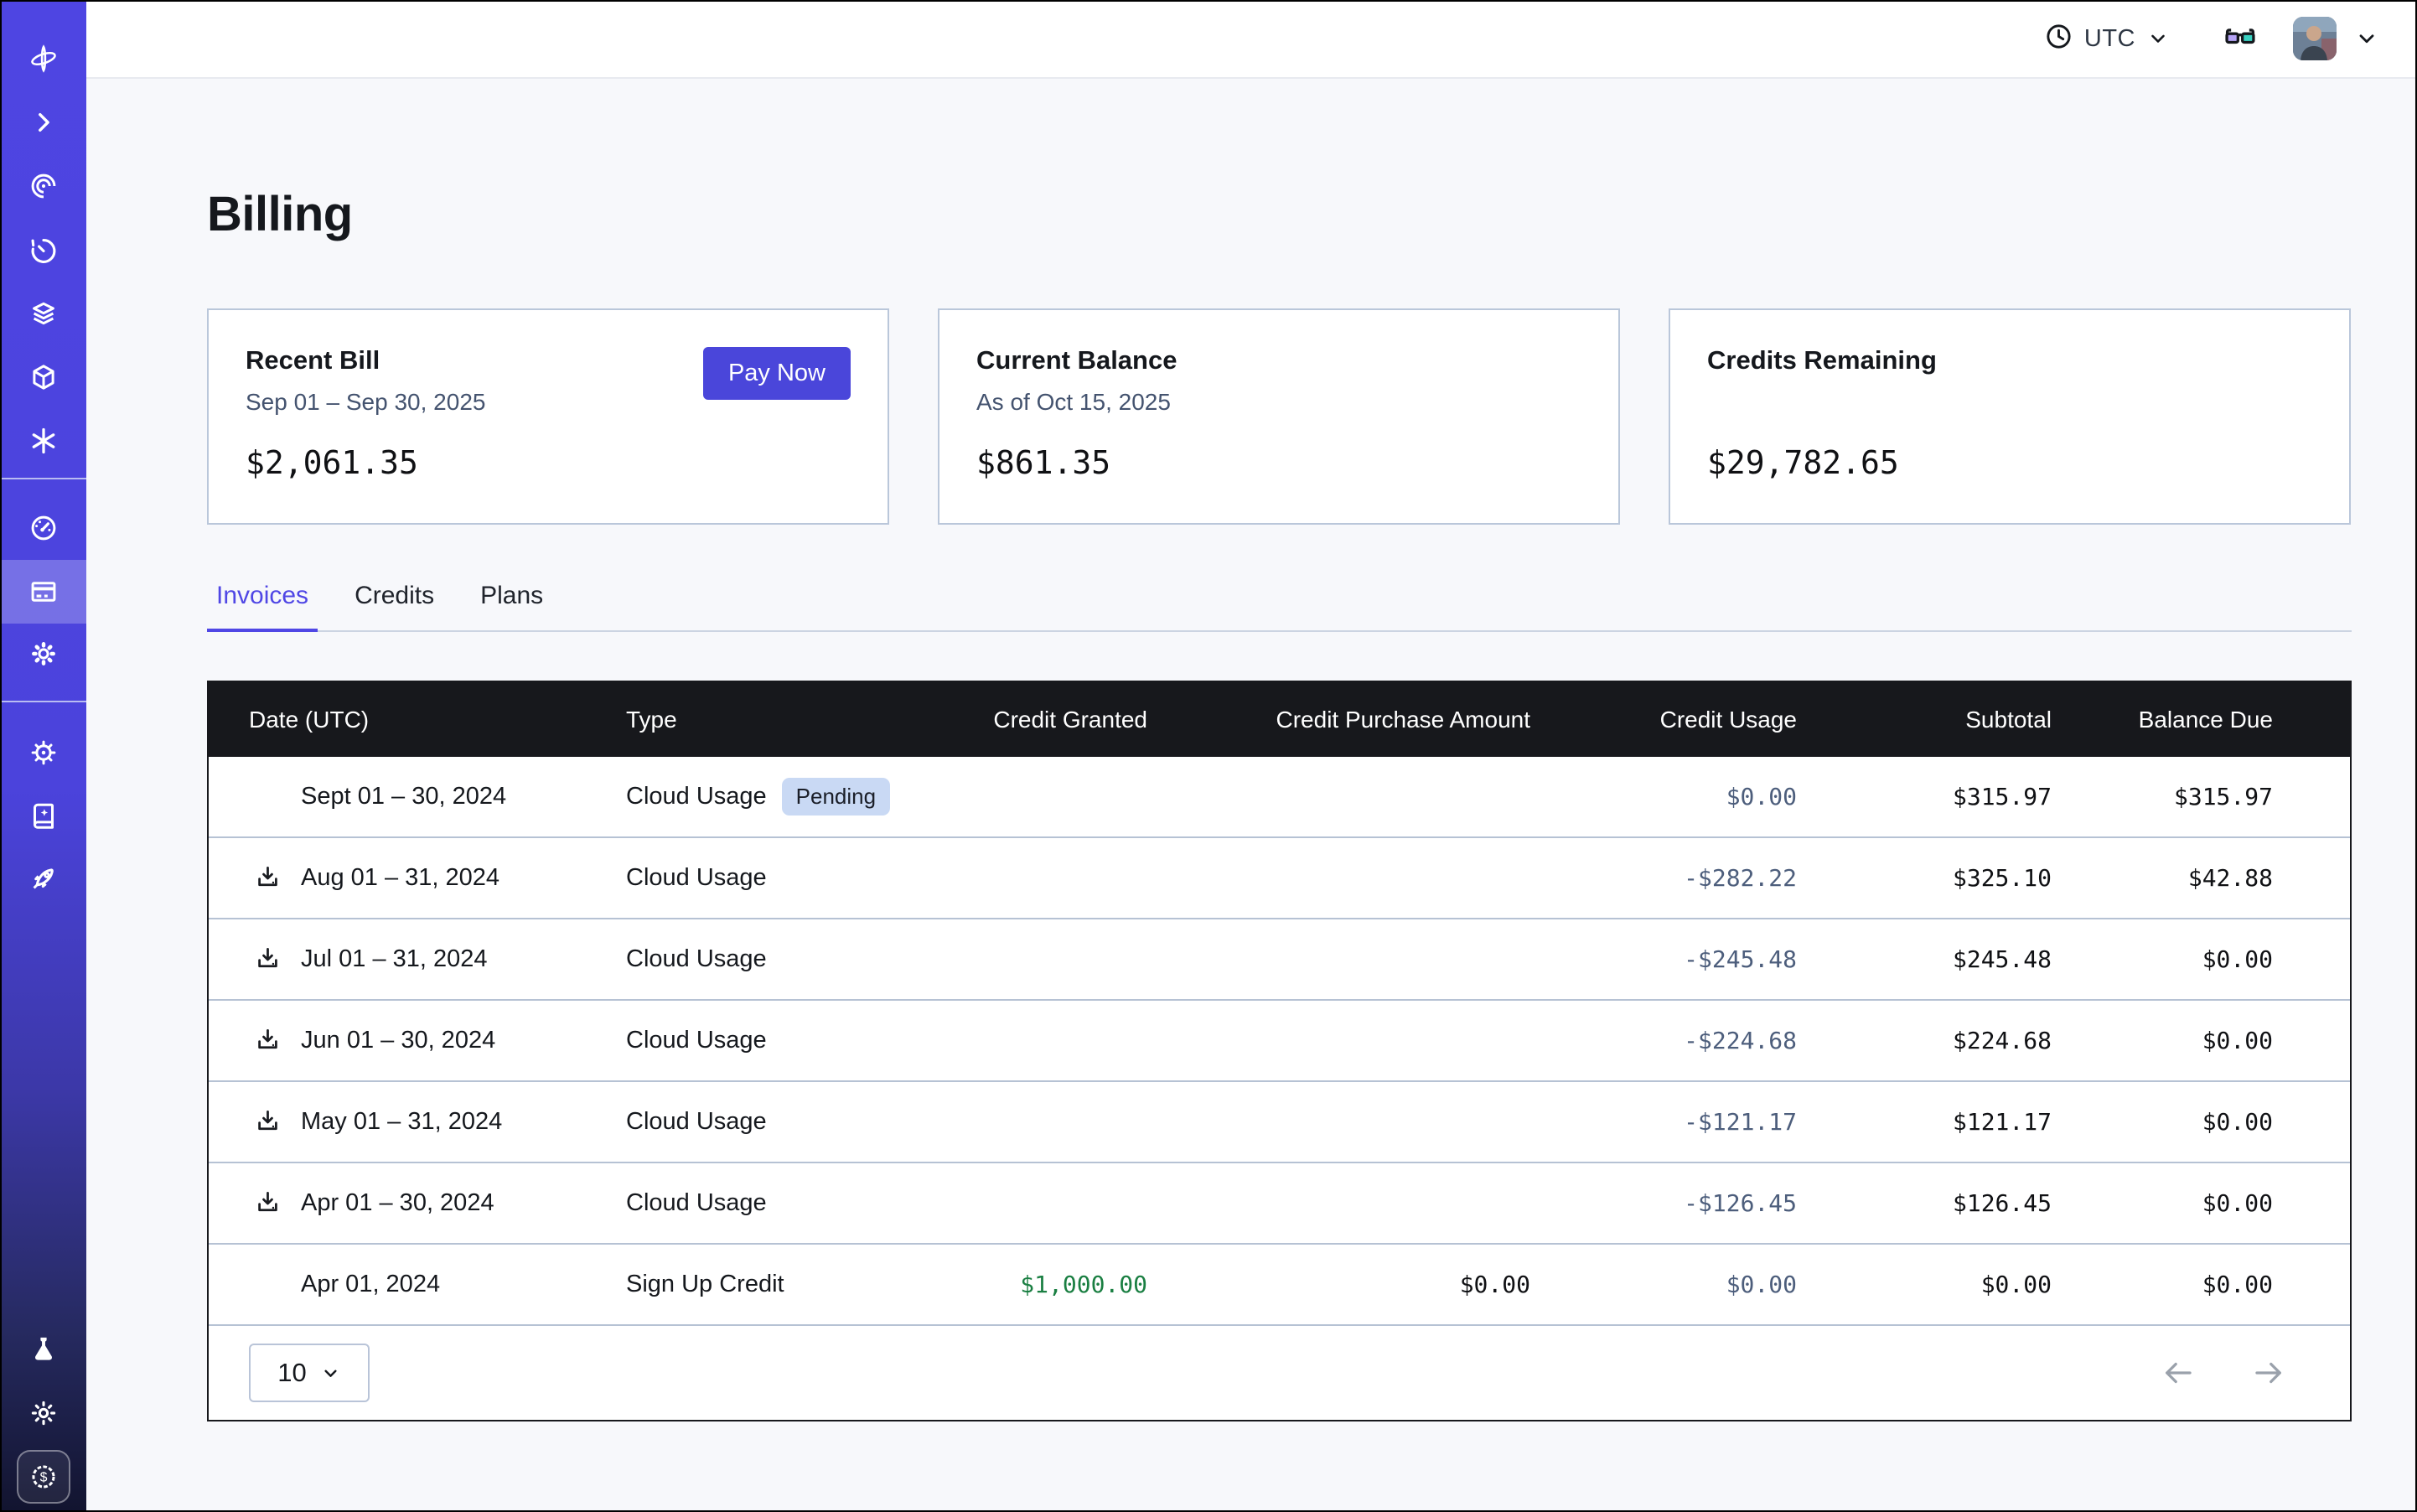 The height and width of the screenshot is (1512, 2417). I want to click on credit-purchase-value: $0.00, so click(1494, 1284).